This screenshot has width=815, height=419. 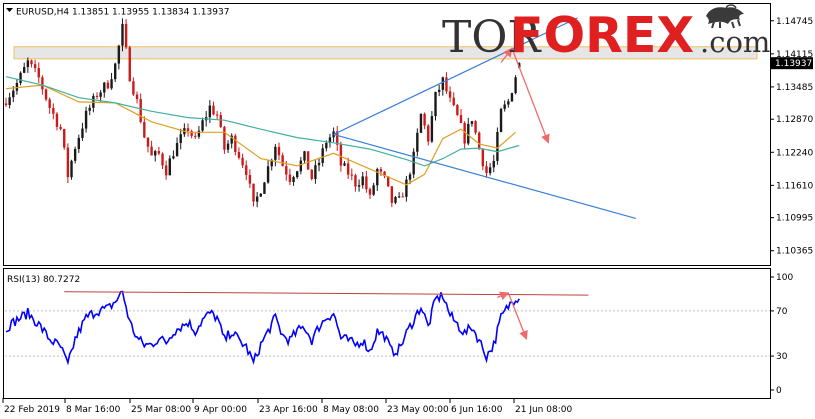 I want to click on current-price-badge, so click(x=792, y=63).